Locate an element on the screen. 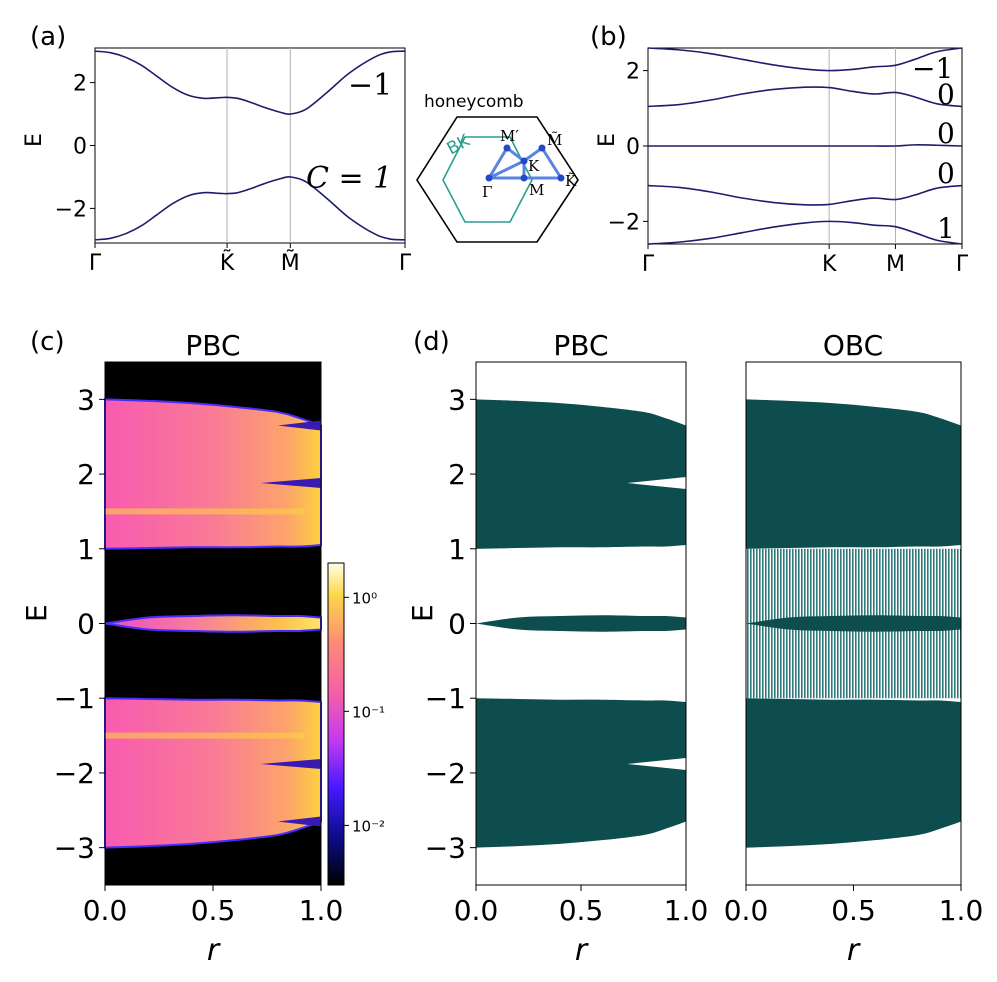 The width and height of the screenshot is (997, 982). colorbar is located at coordinates (336, 724).